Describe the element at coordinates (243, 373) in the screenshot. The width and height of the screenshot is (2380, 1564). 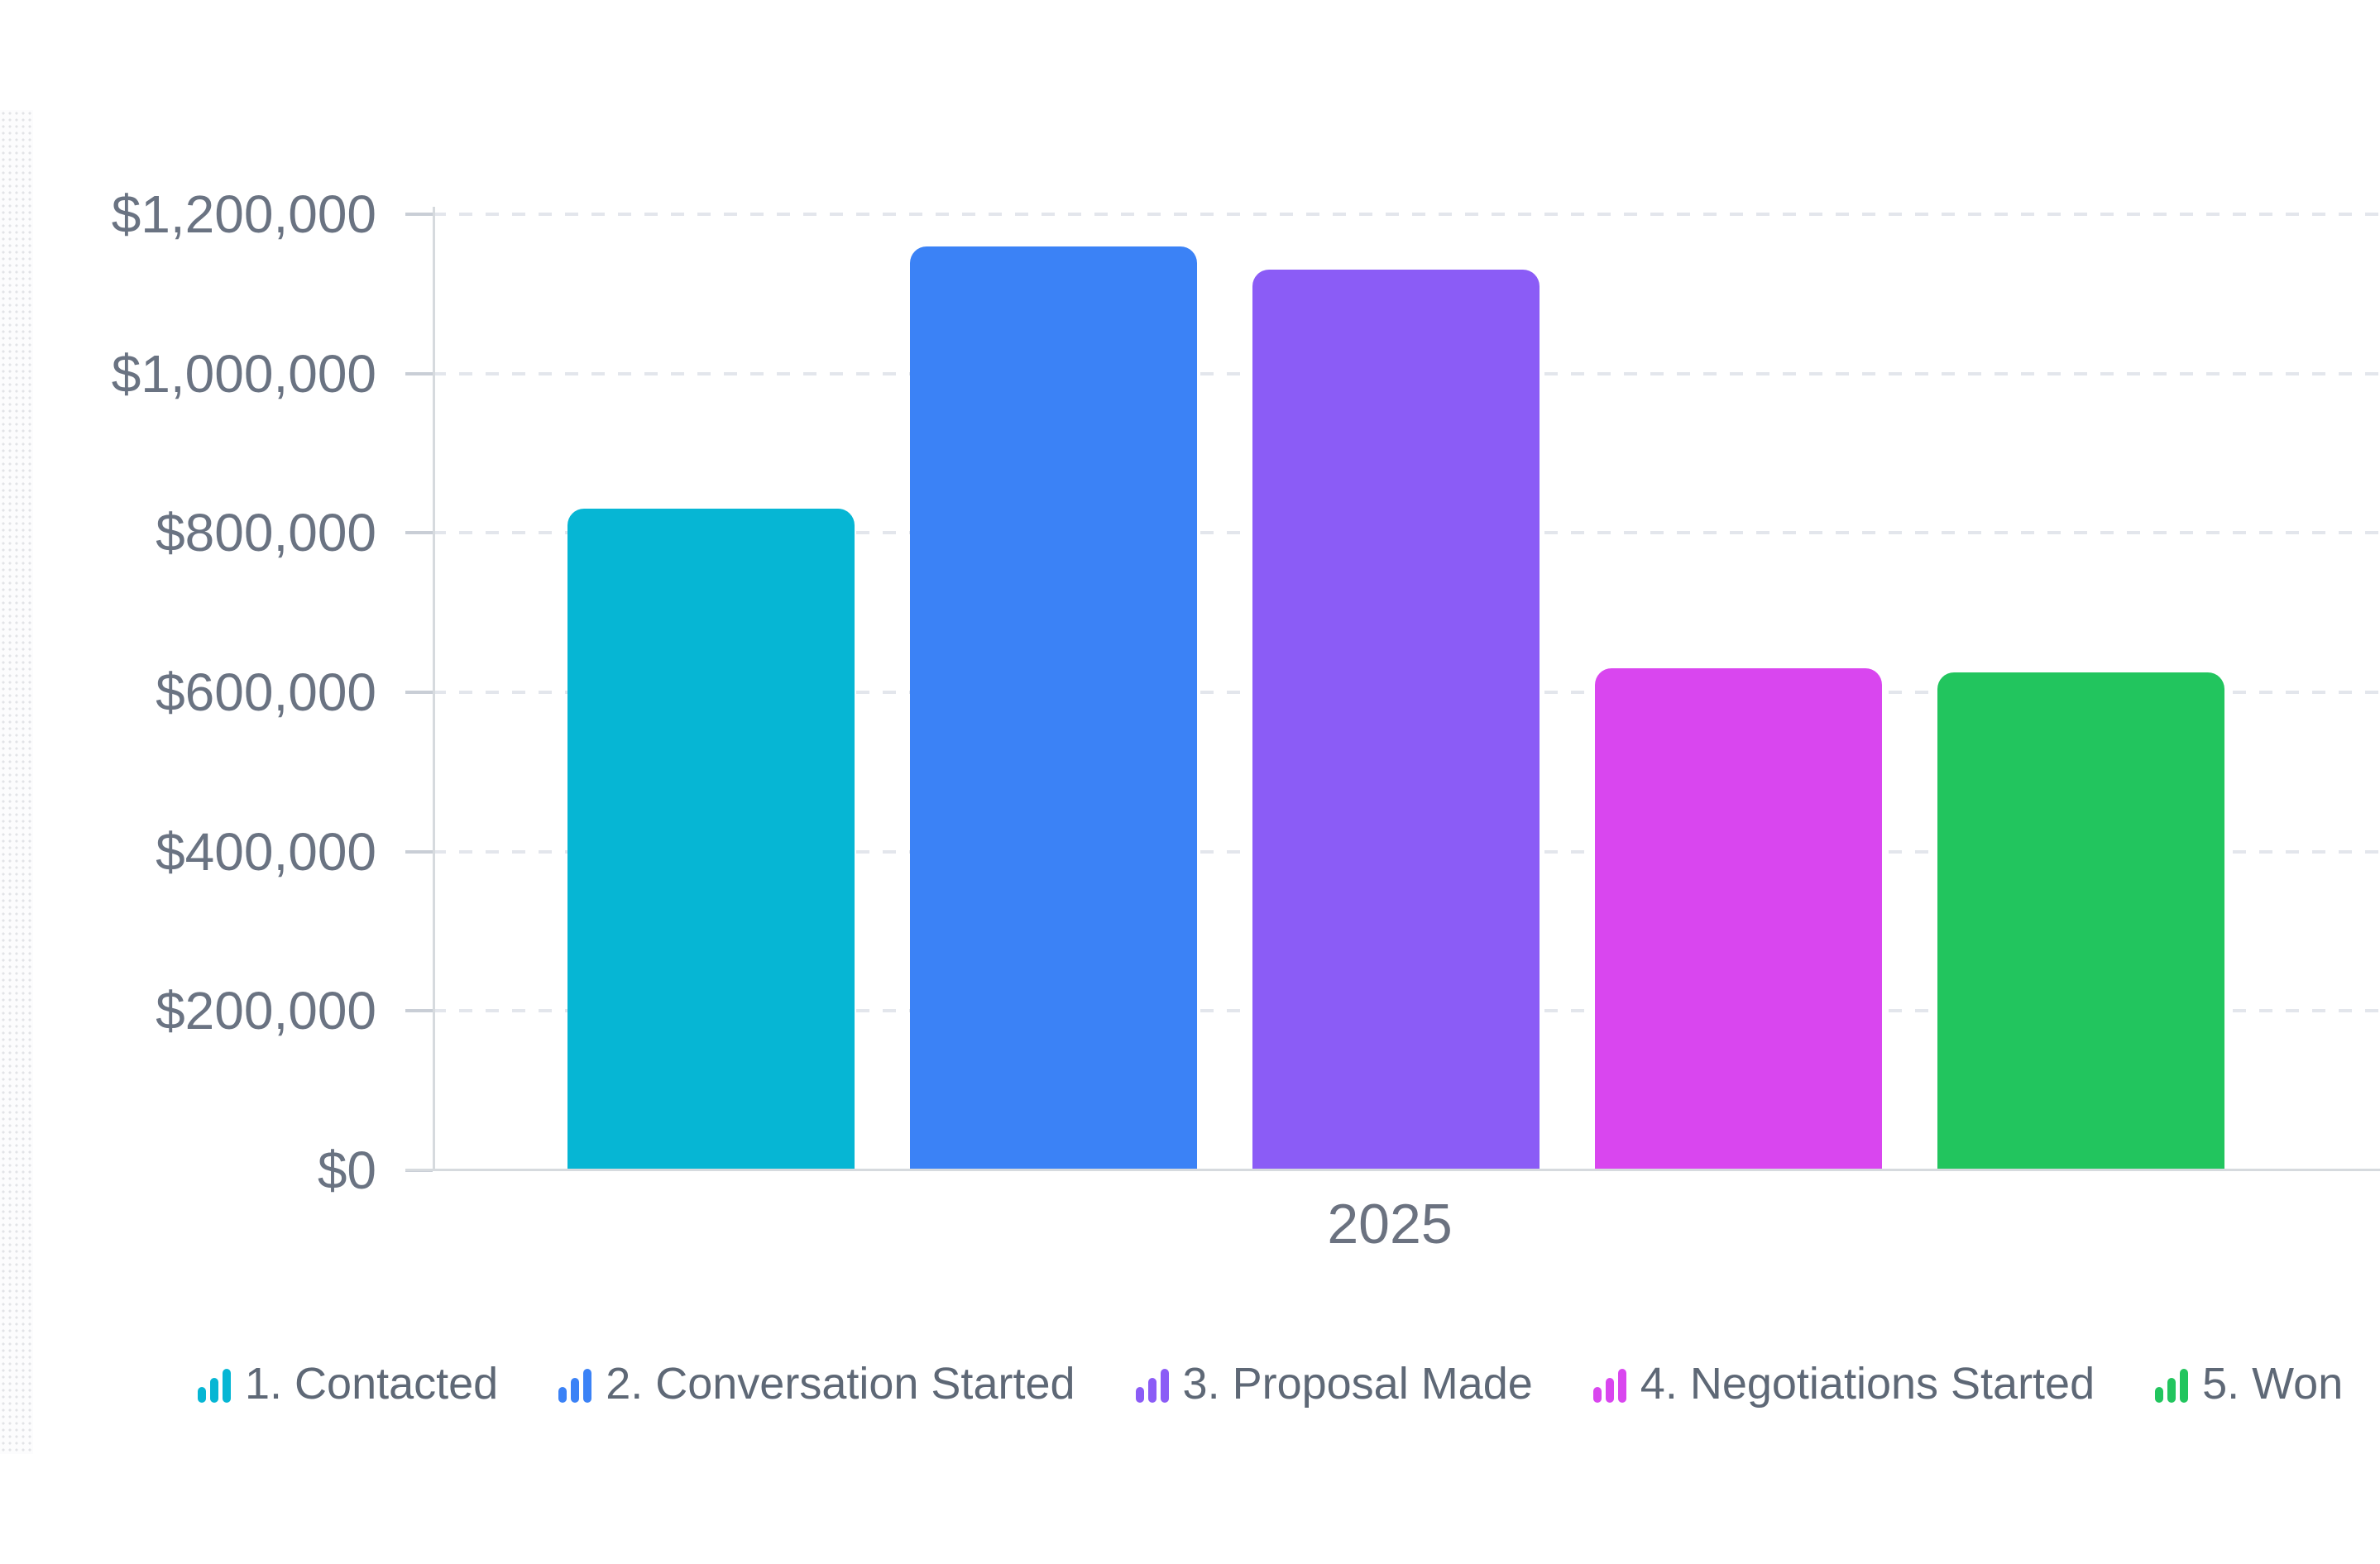
I see `y-tick-label: $1,000,000` at that location.